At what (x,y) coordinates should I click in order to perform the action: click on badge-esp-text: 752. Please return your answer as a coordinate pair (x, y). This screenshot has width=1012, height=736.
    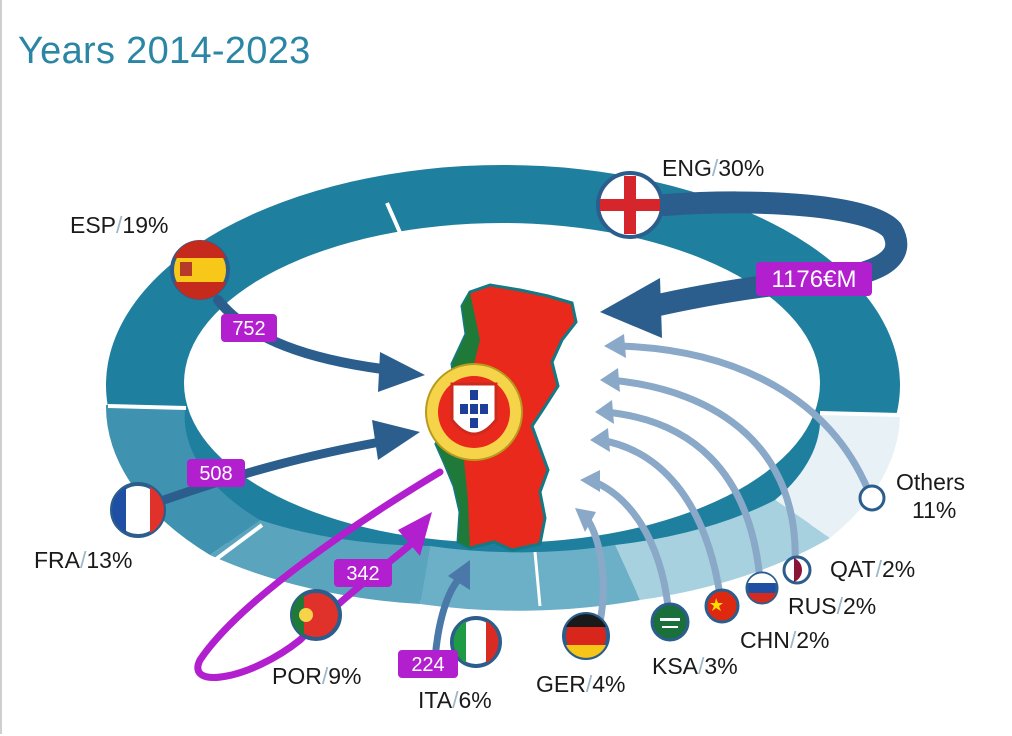
    Looking at the image, I should click on (248, 329).